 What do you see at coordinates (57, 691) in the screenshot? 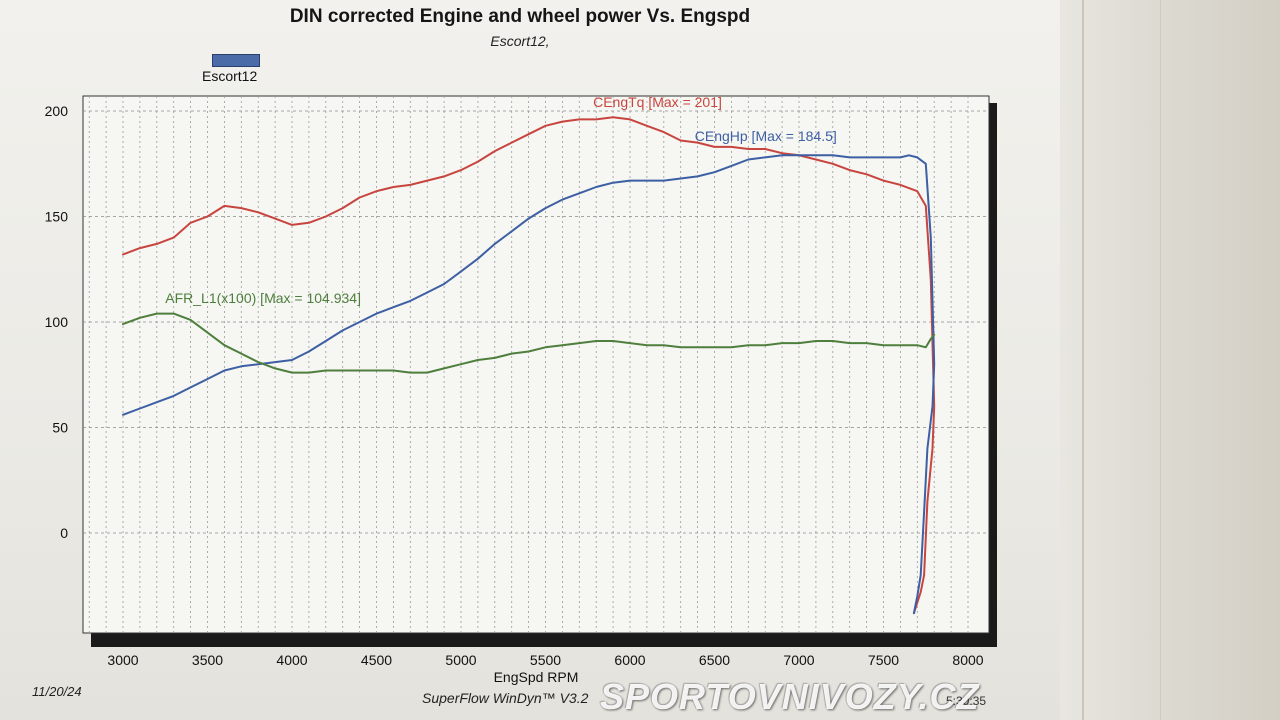
I see `print-date: 11/20/24` at bounding box center [57, 691].